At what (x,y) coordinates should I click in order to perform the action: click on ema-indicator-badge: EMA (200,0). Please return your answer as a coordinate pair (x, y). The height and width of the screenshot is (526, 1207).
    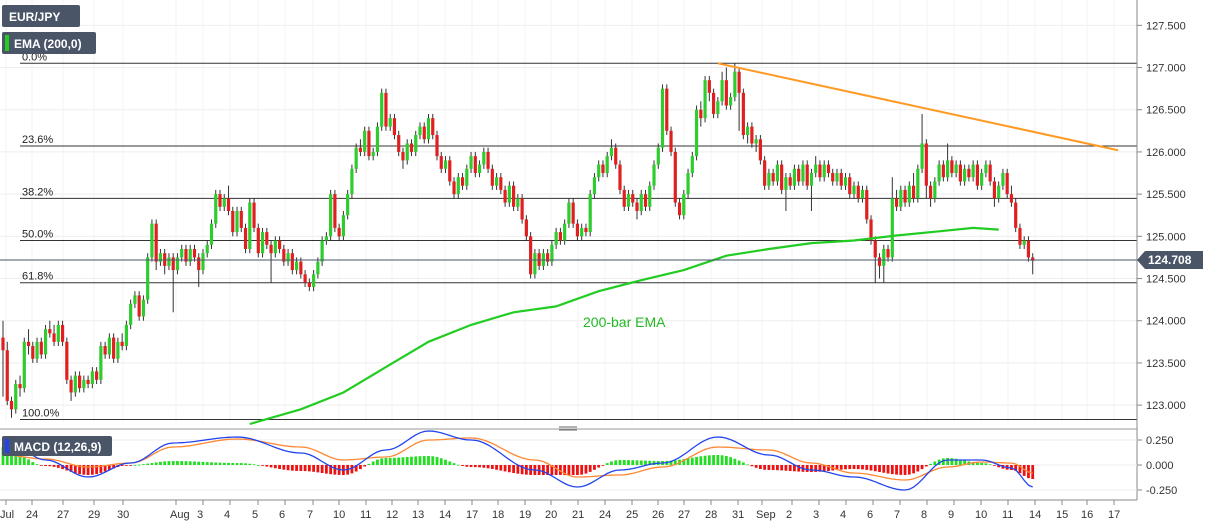
    Looking at the image, I should click on (49, 43).